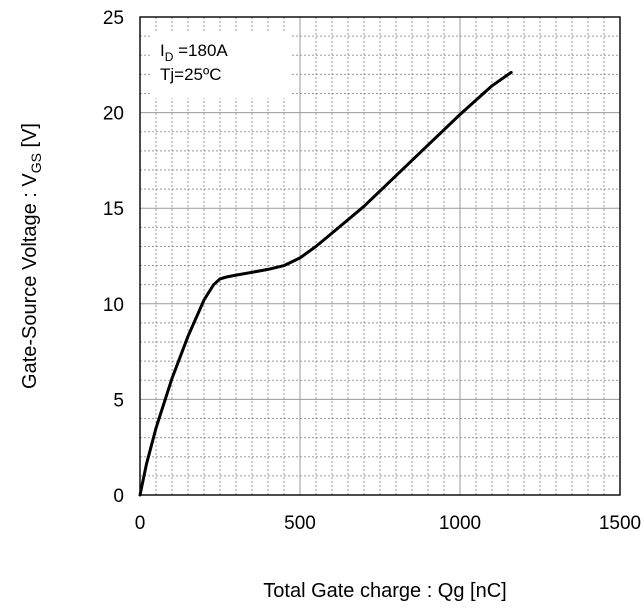  I want to click on y-tick-label: 20, so click(113, 114).